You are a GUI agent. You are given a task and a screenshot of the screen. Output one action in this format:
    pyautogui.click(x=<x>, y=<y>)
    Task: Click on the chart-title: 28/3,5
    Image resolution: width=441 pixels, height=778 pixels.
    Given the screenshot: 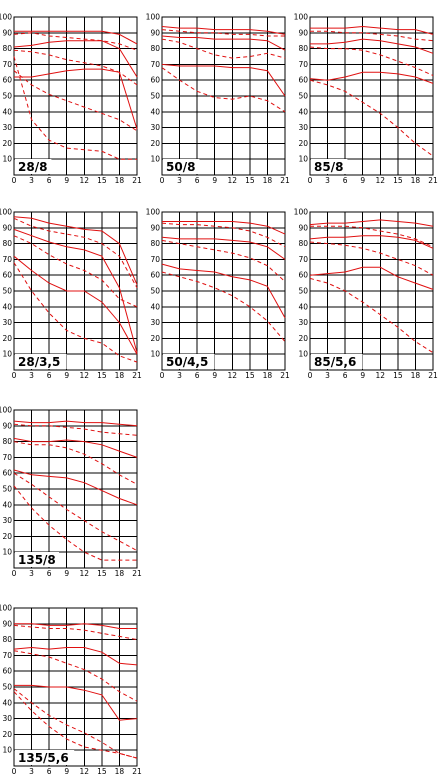 What is the action you would take?
    pyautogui.click(x=39, y=362)
    